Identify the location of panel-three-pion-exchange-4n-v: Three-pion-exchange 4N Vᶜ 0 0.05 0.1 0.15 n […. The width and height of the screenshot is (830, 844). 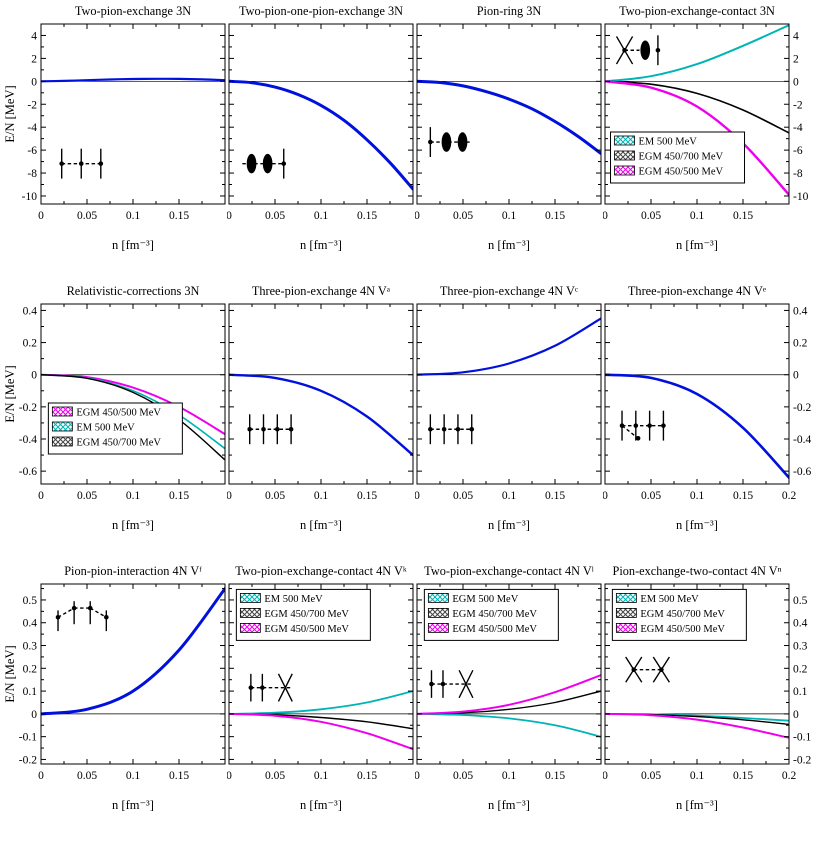
(508, 408).